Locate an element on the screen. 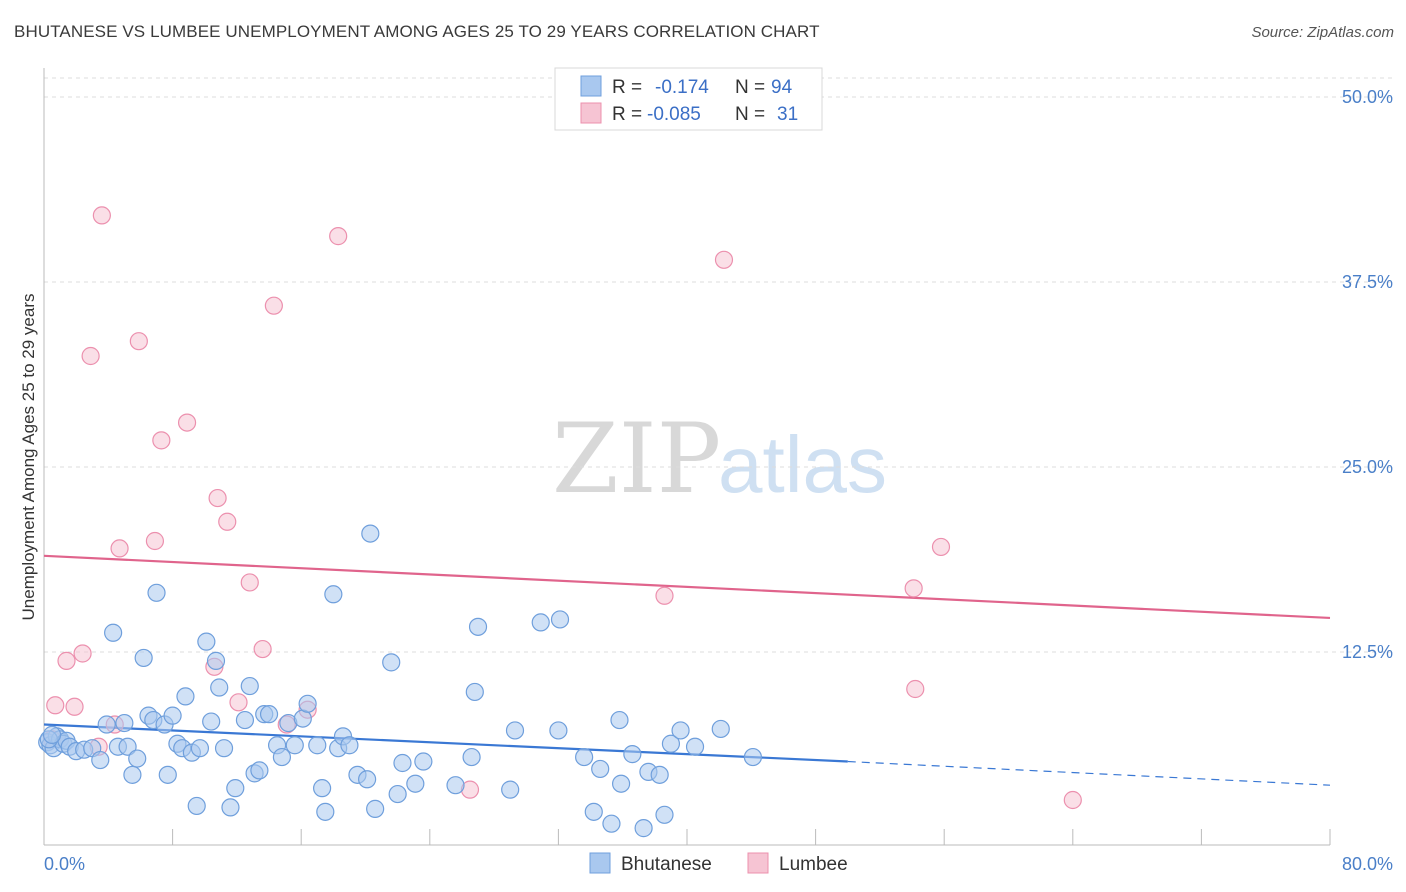 The height and width of the screenshot is (892, 1406). y-tick-label: 12.5% is located at coordinates (1367, 652).